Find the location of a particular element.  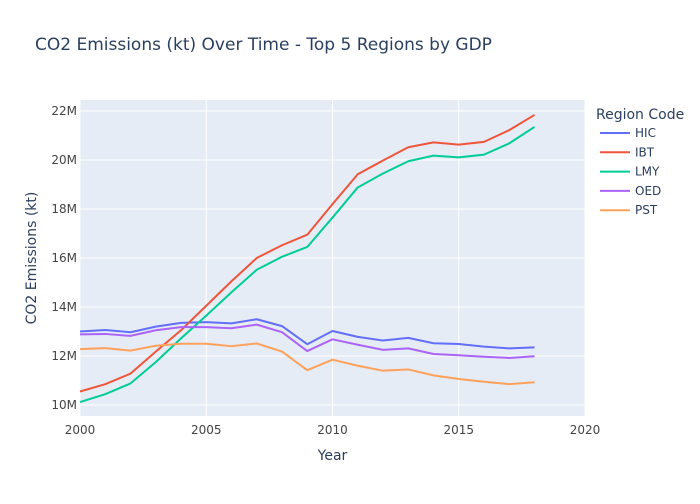

x-tick-label: 2010 is located at coordinates (332, 430).